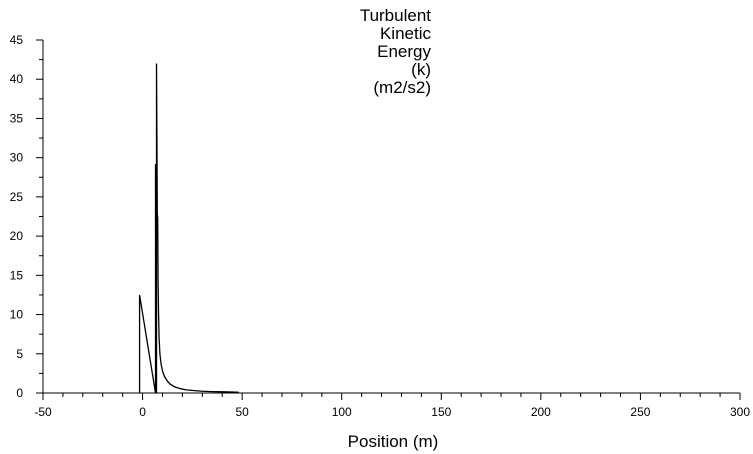 This screenshot has width=753, height=454. Describe the element at coordinates (19, 354) in the screenshot. I see `y-tick-label: 5` at that location.